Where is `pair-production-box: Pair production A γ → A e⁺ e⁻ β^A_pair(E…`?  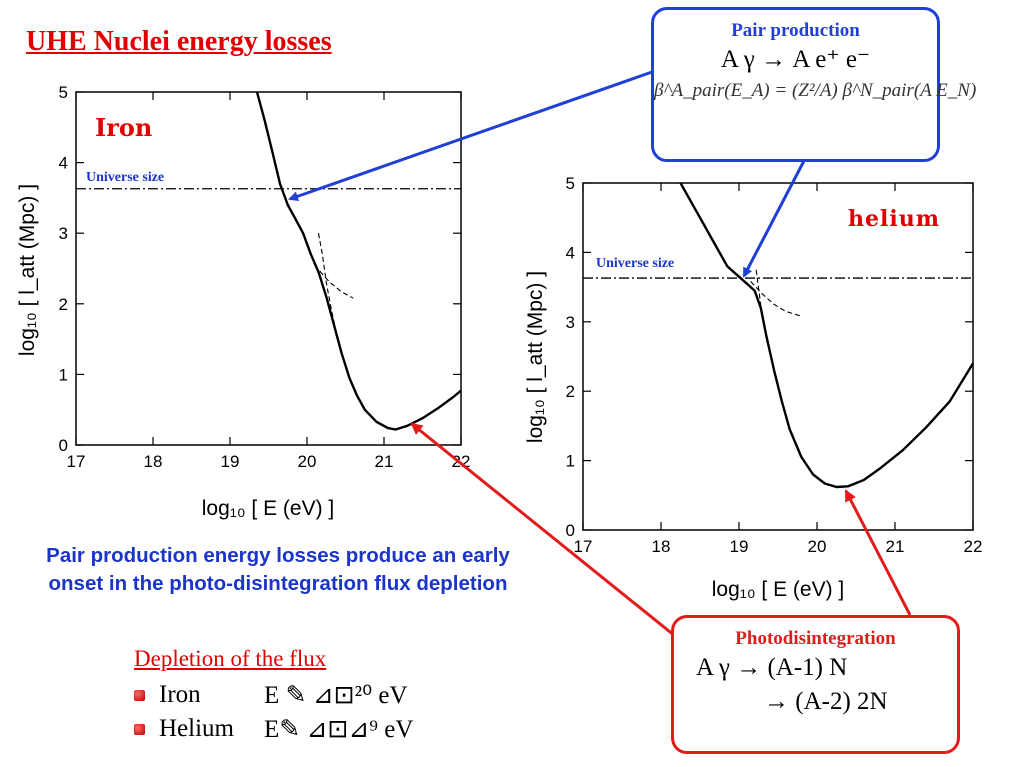 pair-production-box: Pair production A γ → A e⁺ e⁻ β^A_pair(E… is located at coordinates (814, 84).